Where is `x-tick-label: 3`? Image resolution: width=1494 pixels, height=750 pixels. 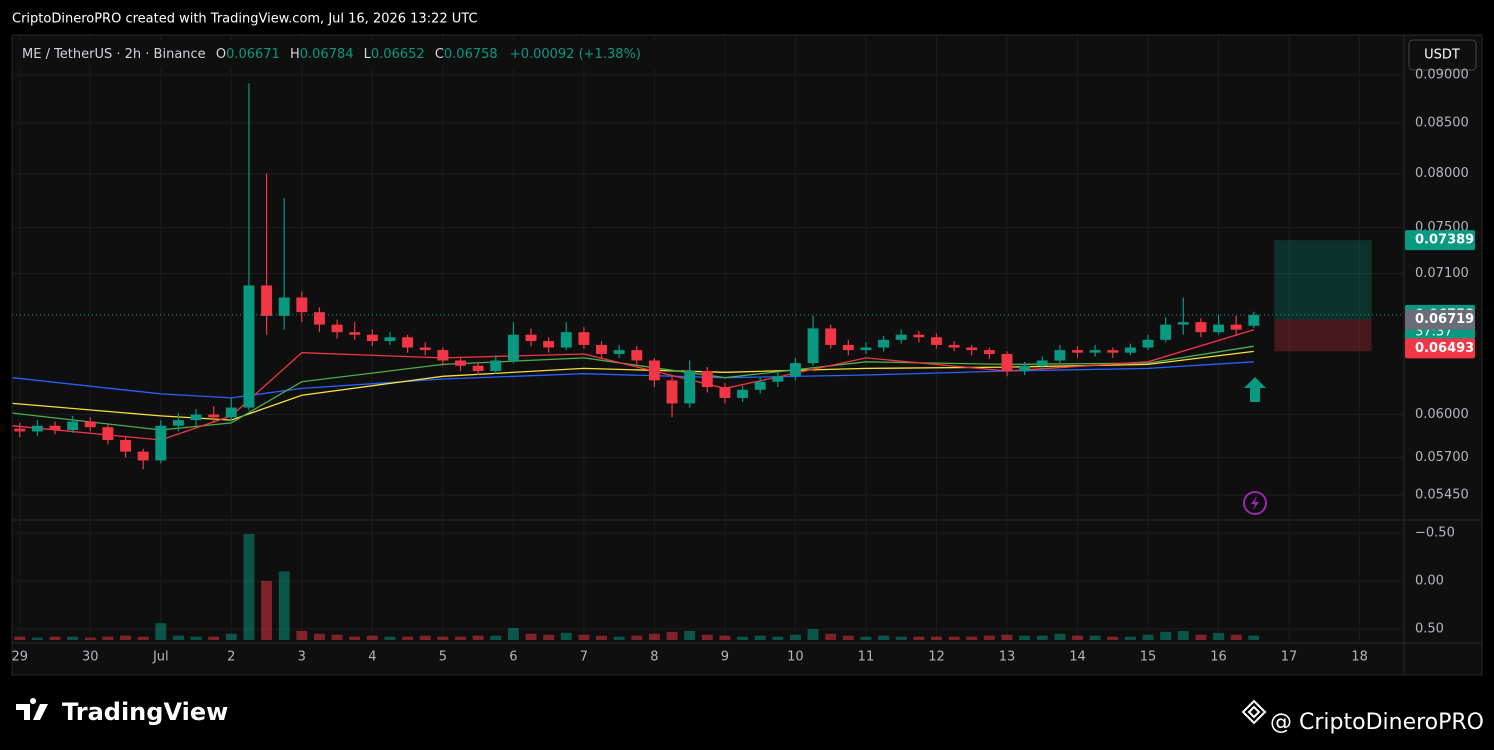 x-tick-label: 3 is located at coordinates (302, 657).